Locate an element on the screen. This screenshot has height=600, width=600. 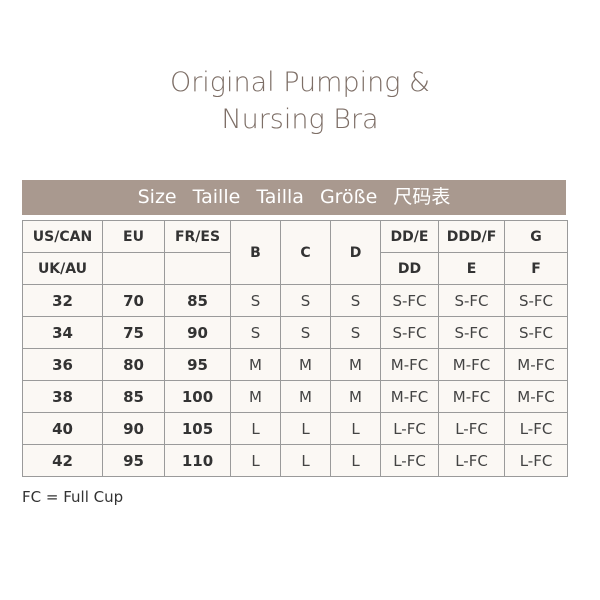
table-cell: 36 is located at coordinates (62, 364).